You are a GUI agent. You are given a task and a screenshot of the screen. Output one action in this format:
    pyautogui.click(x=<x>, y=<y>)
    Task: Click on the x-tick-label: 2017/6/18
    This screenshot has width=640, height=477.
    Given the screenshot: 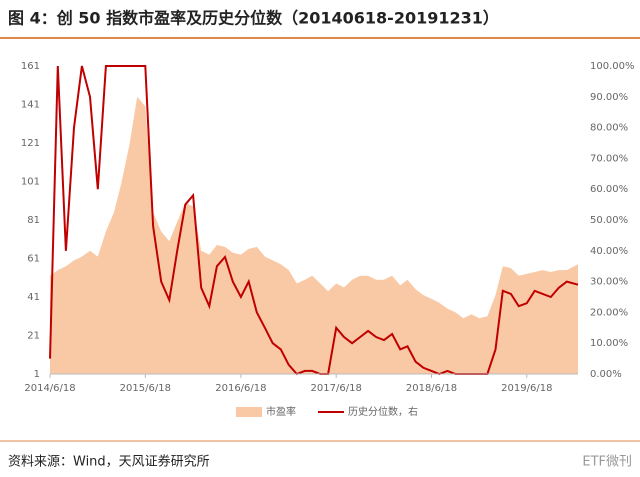 What is the action you would take?
    pyautogui.click(x=336, y=388)
    